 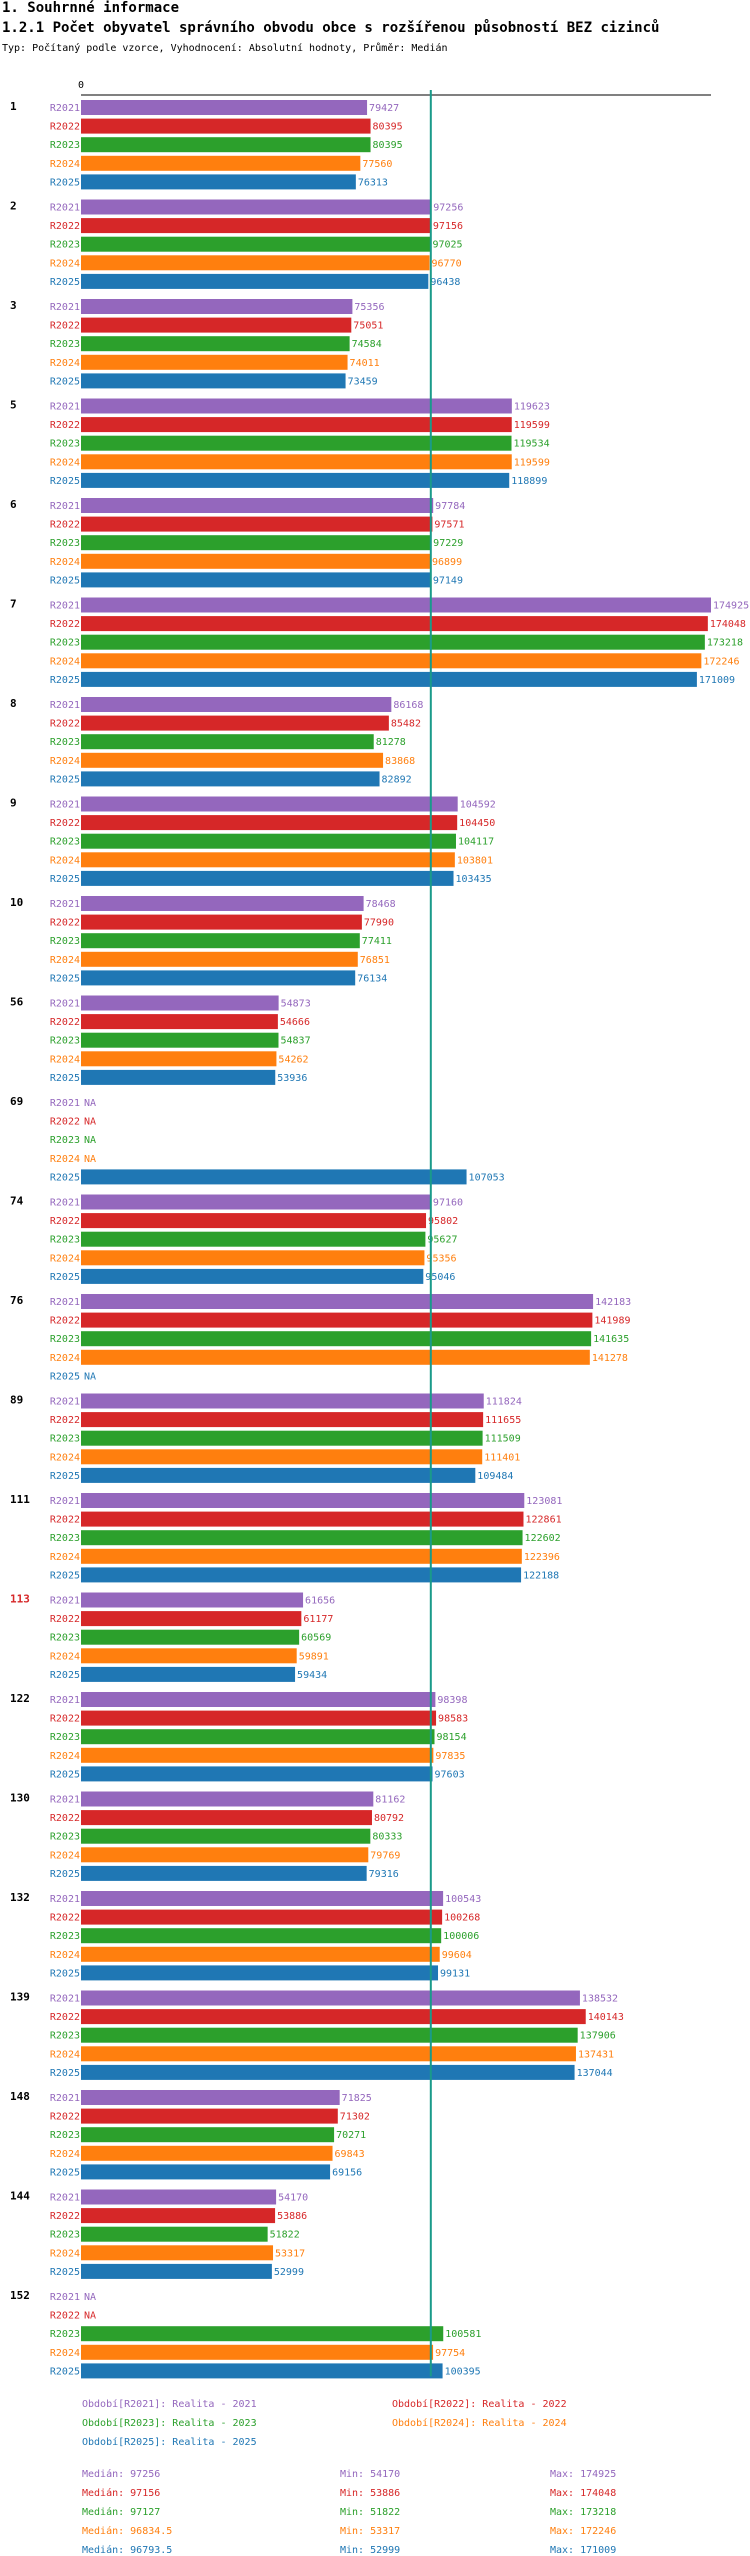 What do you see at coordinates (445, 282) in the screenshot?
I see `bar-value-label: 96438` at bounding box center [445, 282].